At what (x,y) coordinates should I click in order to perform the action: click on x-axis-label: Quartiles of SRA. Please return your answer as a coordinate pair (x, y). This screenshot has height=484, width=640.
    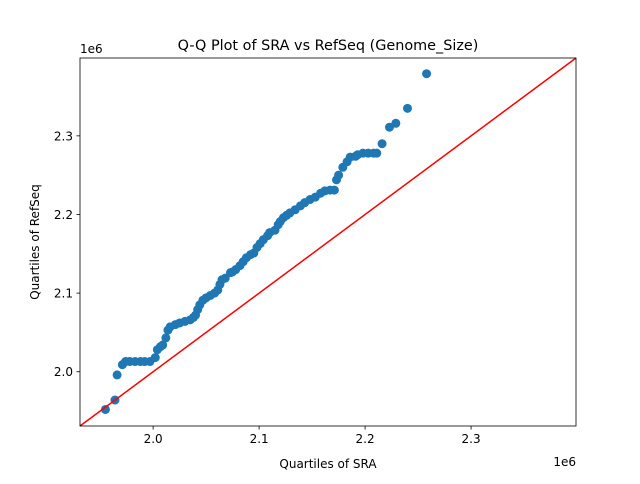
    Looking at the image, I should click on (328, 464).